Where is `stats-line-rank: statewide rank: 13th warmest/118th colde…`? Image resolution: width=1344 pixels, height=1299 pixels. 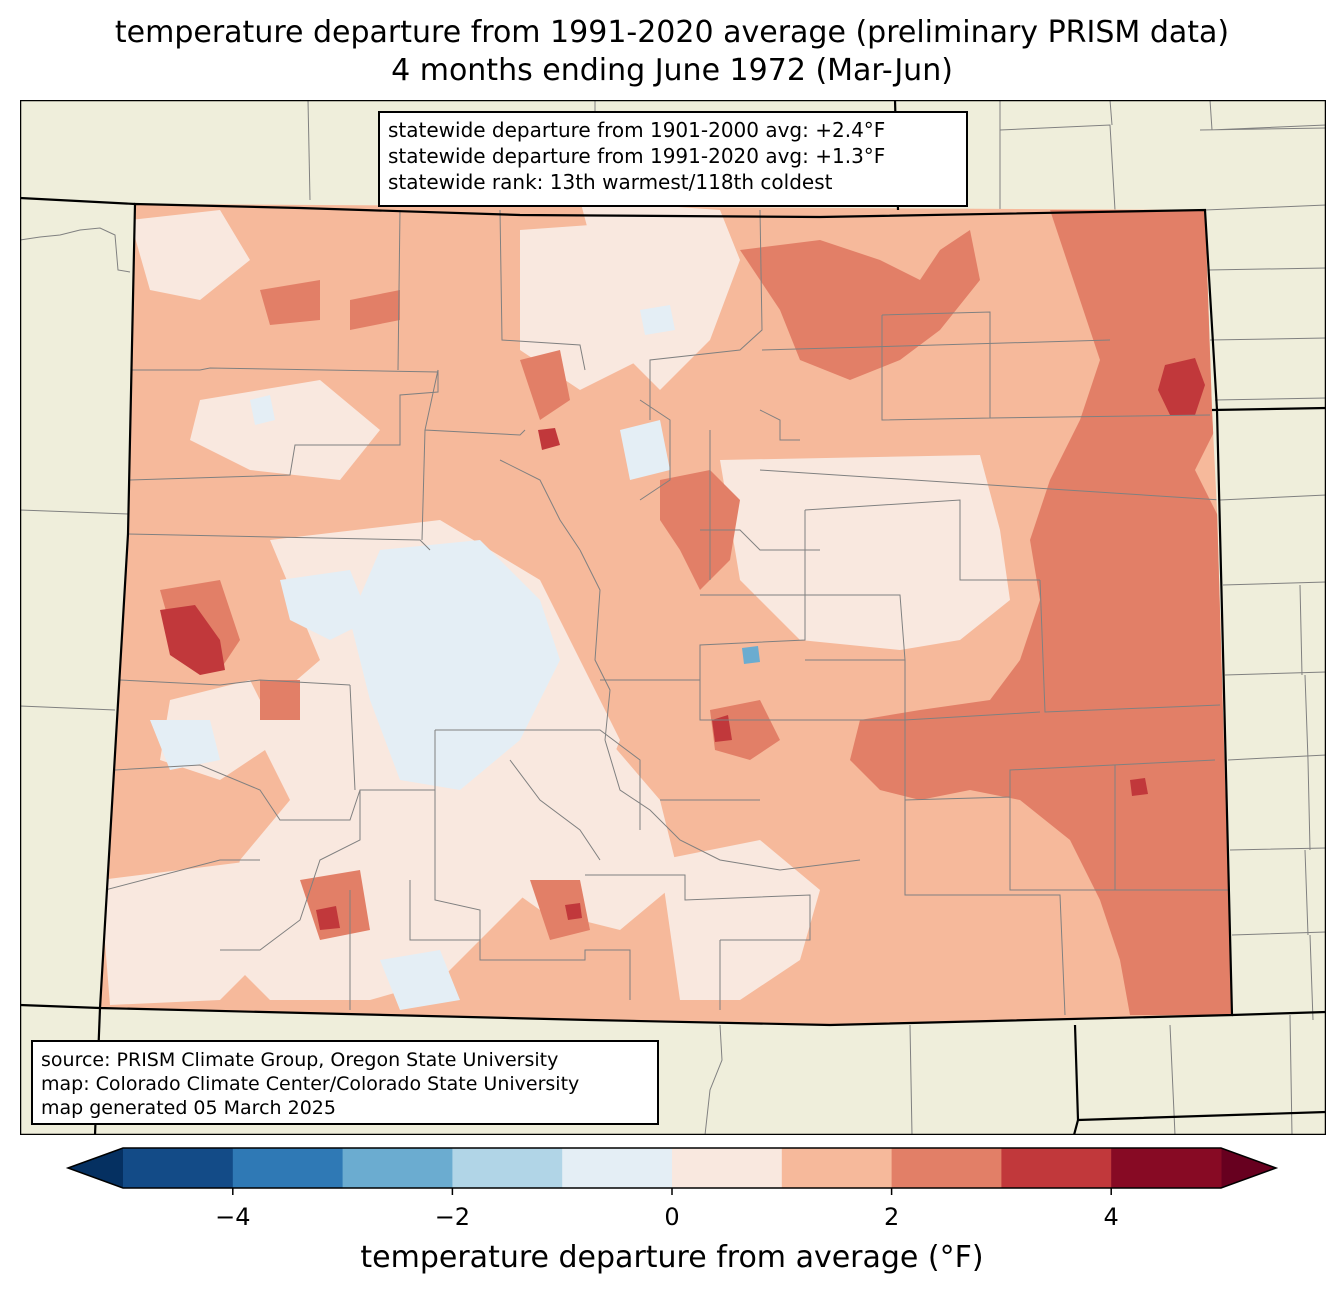
stats-line-rank: statewide rank: 13th warmest/118th colde… is located at coordinates (610, 182).